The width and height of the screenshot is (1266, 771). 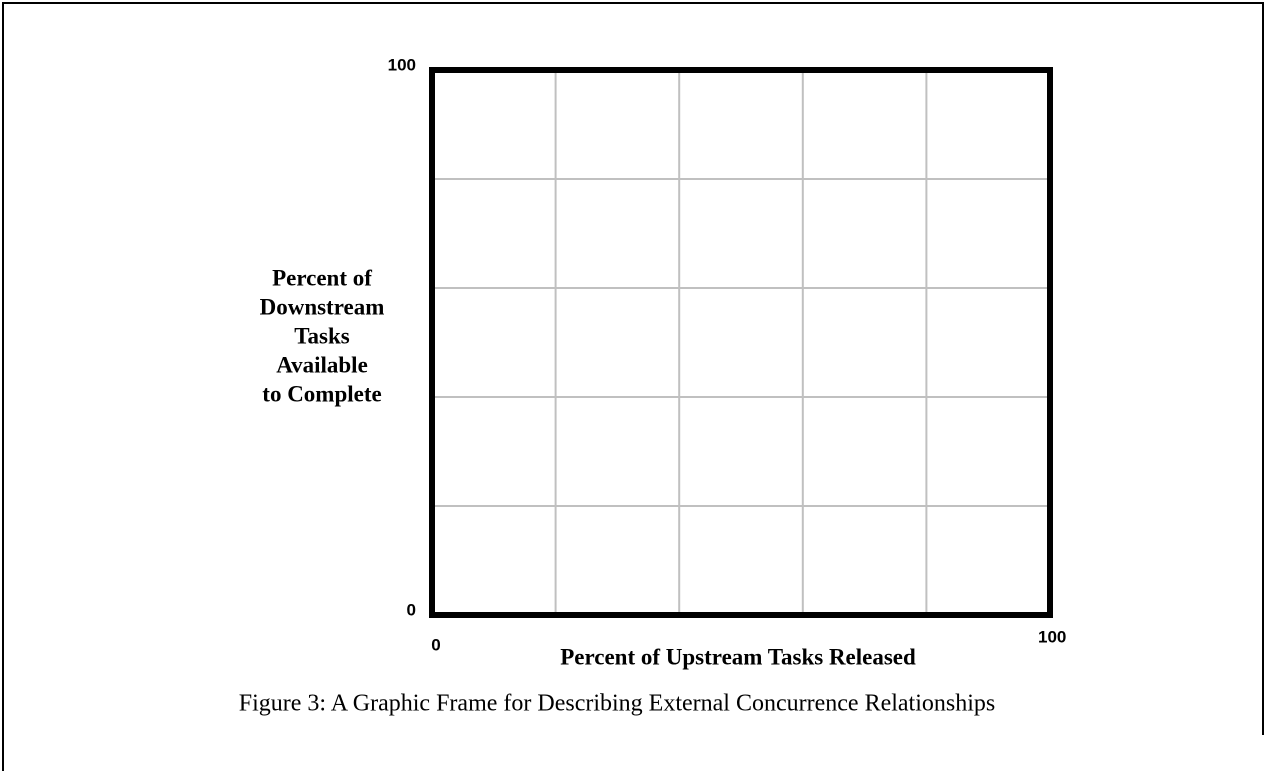 What do you see at coordinates (322, 277) in the screenshot?
I see `y-axis-label: Percent of` at bounding box center [322, 277].